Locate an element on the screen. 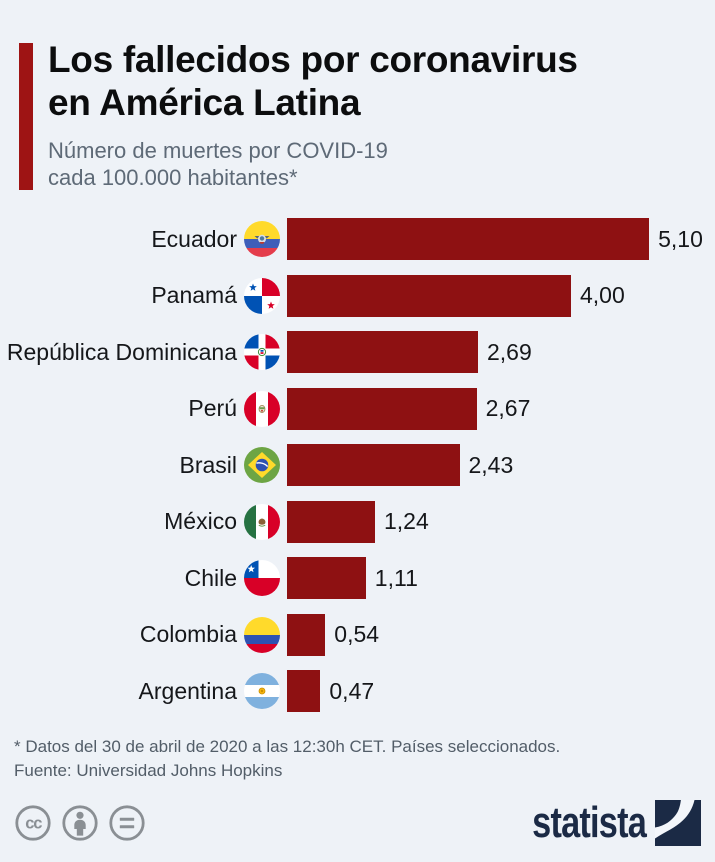 This screenshot has height=862, width=715. chart-row: Chile 1,11 is located at coordinates (357, 578).